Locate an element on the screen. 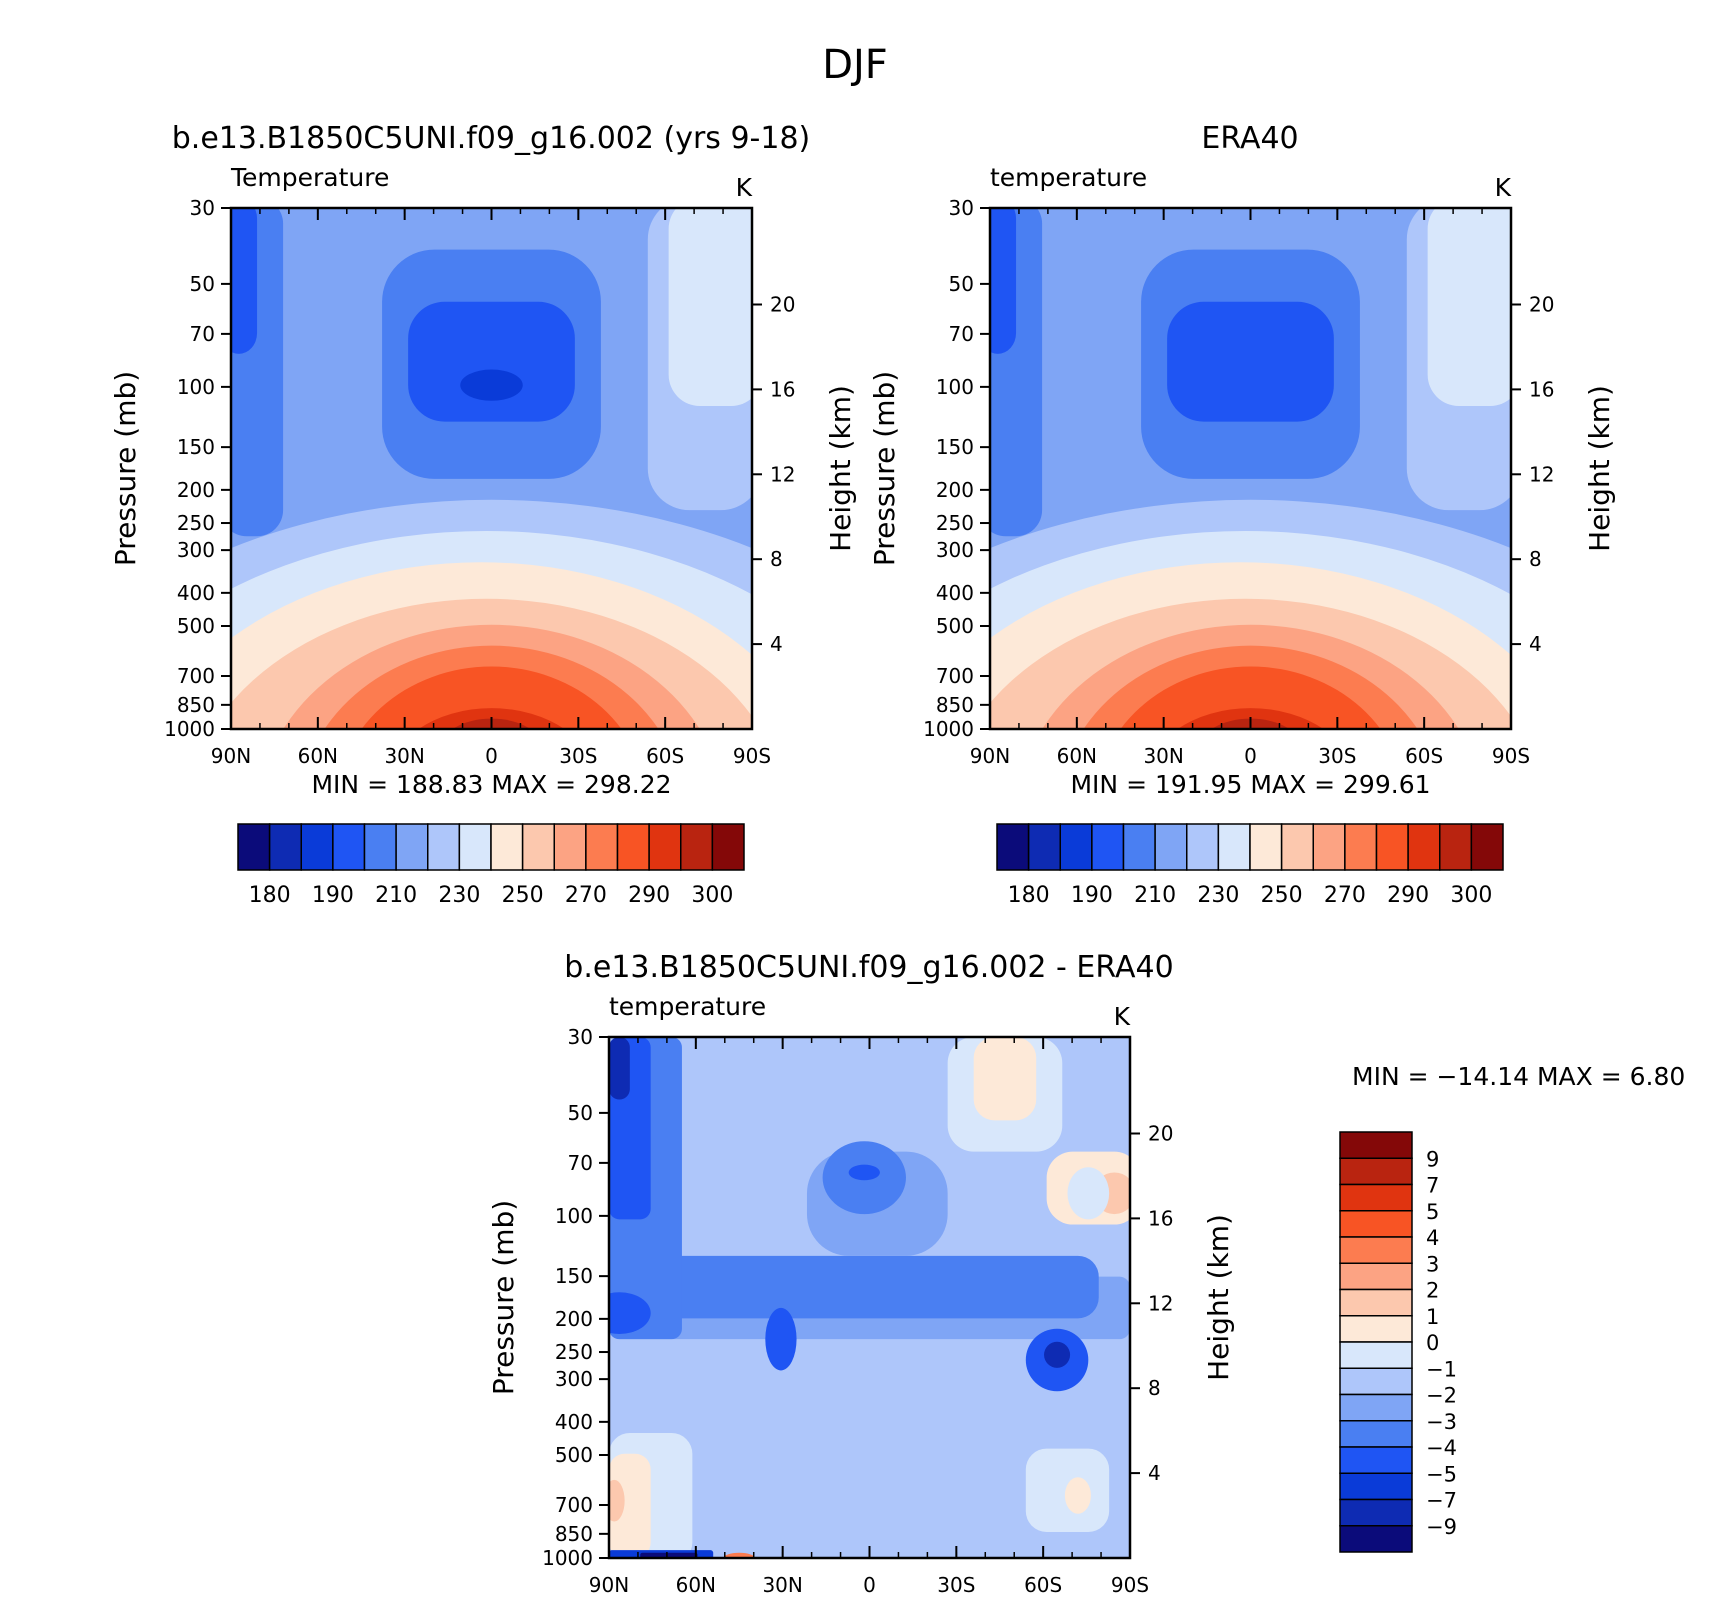 Image resolution: width=1710 pixels, height=1600 pixels. diff-x-tick-label: 90S is located at coordinates (1130, 1585).